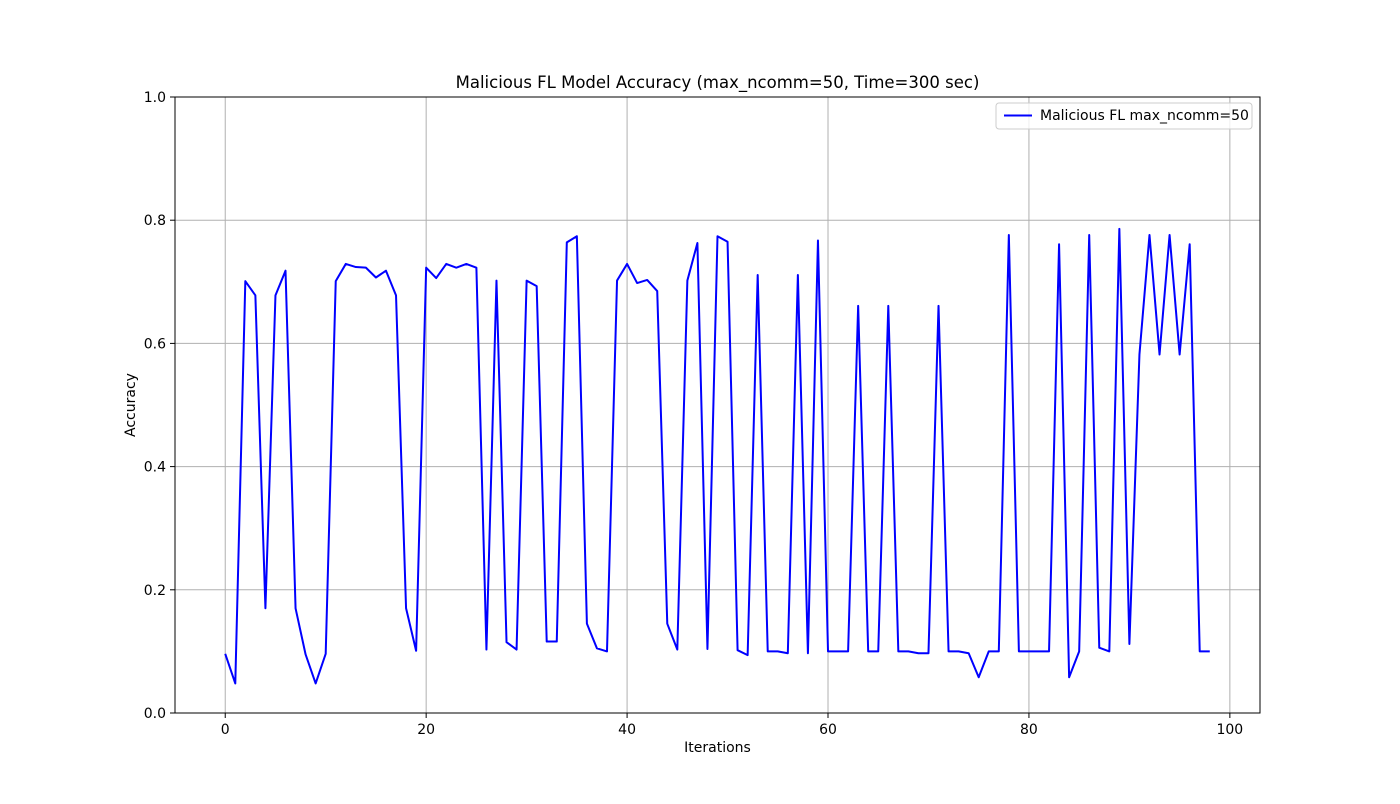  Describe the element at coordinates (426, 730) in the screenshot. I see `x-tick-label: 20` at that location.